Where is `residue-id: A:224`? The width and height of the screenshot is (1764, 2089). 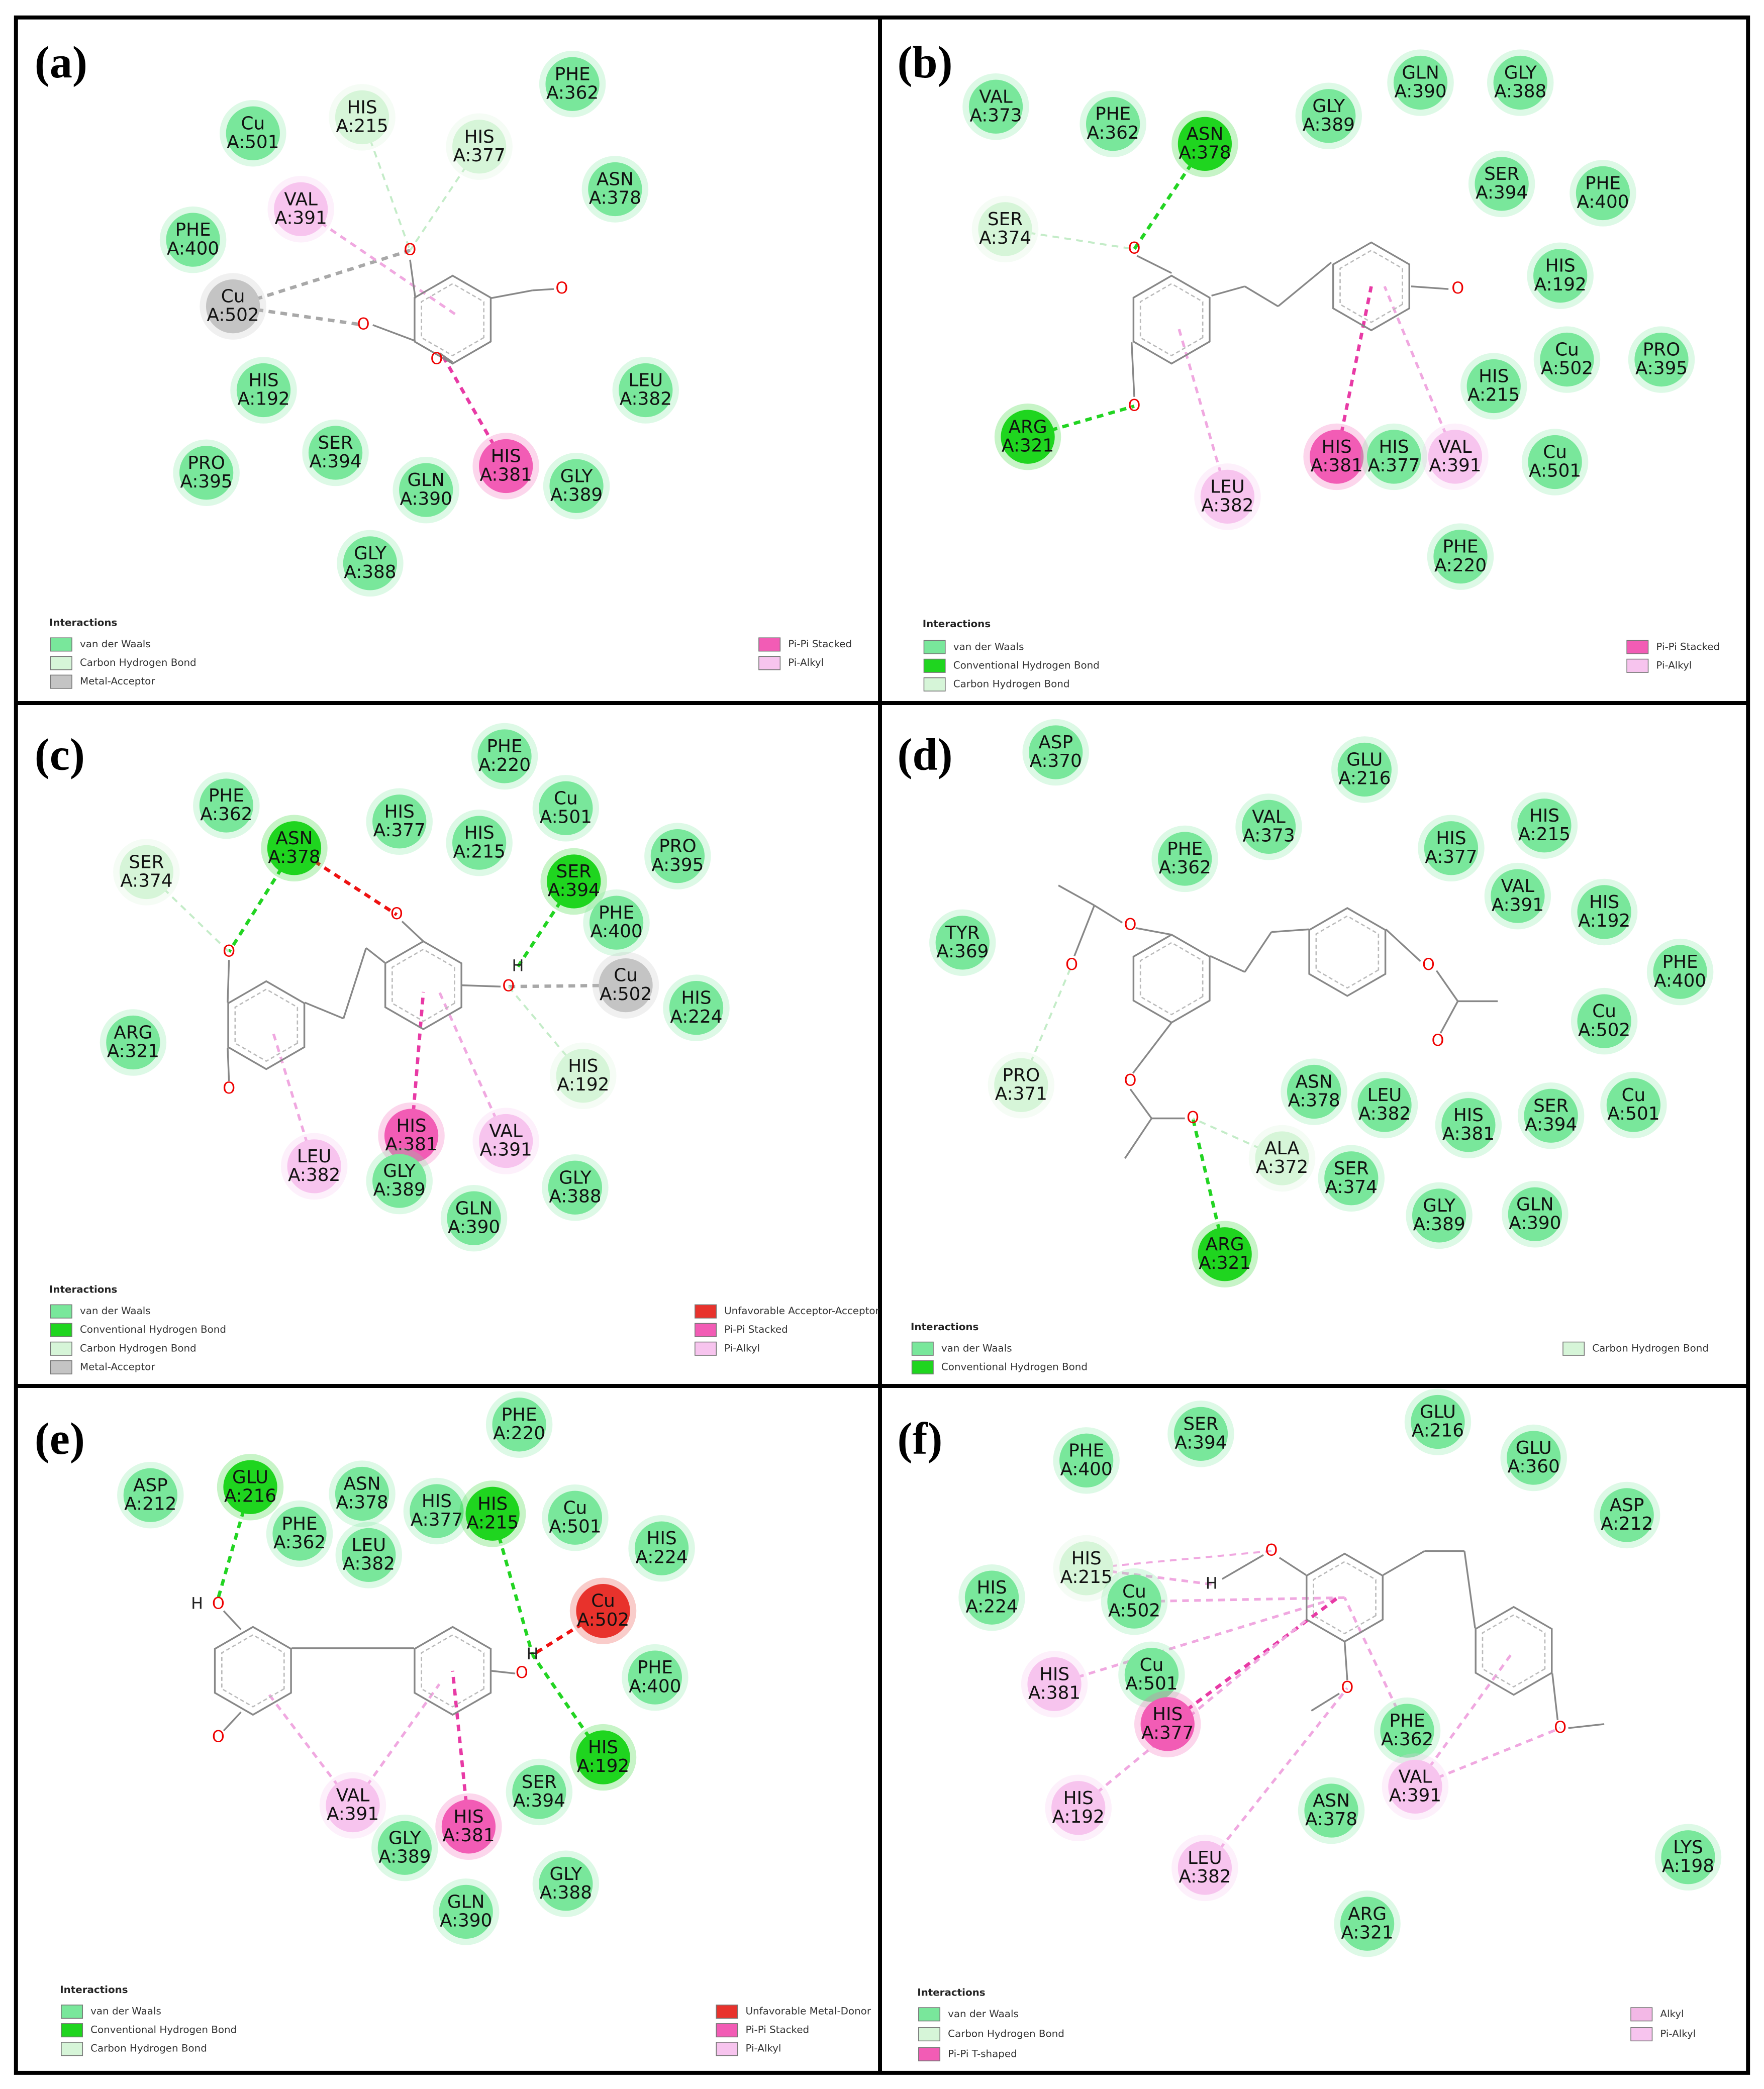
residue-id: A:224 is located at coordinates (991, 1606).